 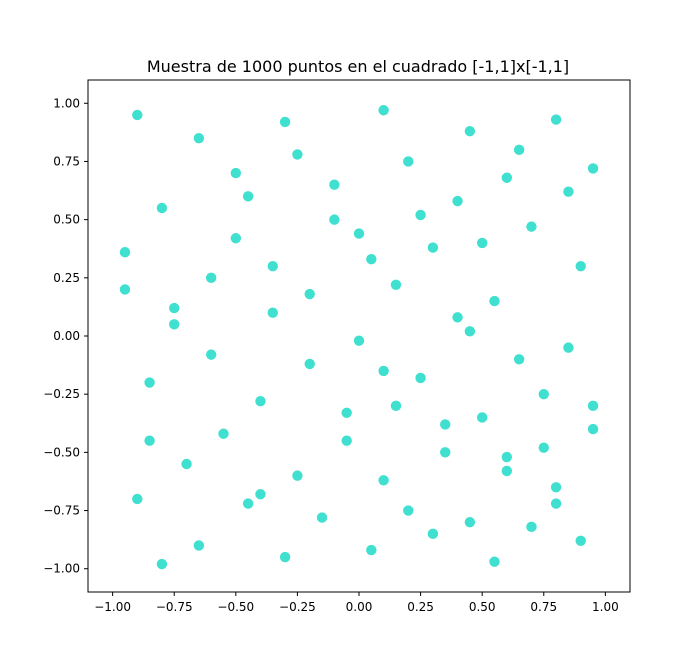 What do you see at coordinates (61, 511) in the screenshot?
I see `y-tick-label: −0.75` at bounding box center [61, 511].